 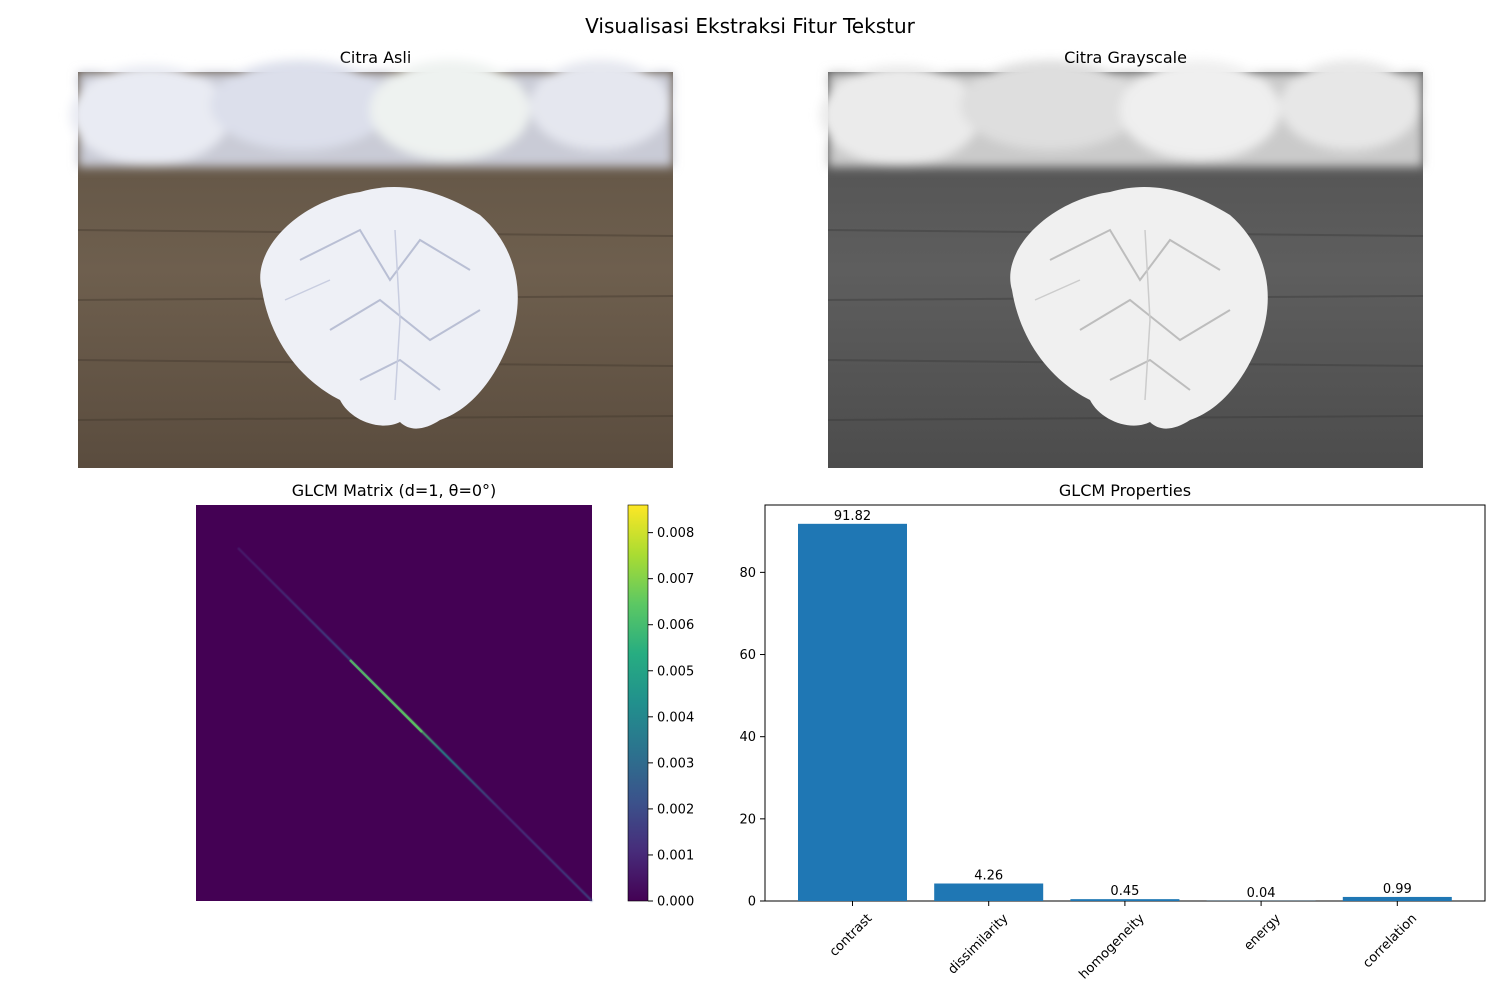 What do you see at coordinates (1390, 941) in the screenshot?
I see `x-tick-label-correlation: correlation` at bounding box center [1390, 941].